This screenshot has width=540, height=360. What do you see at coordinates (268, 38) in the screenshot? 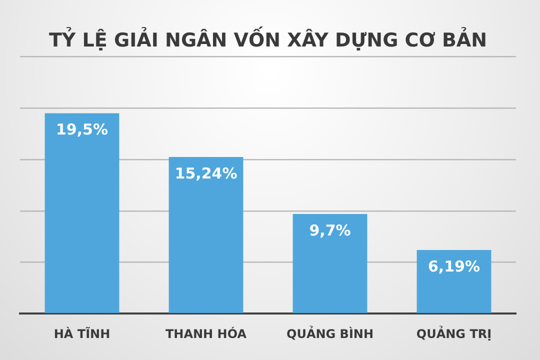
I see `chart-title: TỶ LỆ GIẢI NGÂN VỐN XÂY DỰNG CƠ BẢN` at bounding box center [268, 38].